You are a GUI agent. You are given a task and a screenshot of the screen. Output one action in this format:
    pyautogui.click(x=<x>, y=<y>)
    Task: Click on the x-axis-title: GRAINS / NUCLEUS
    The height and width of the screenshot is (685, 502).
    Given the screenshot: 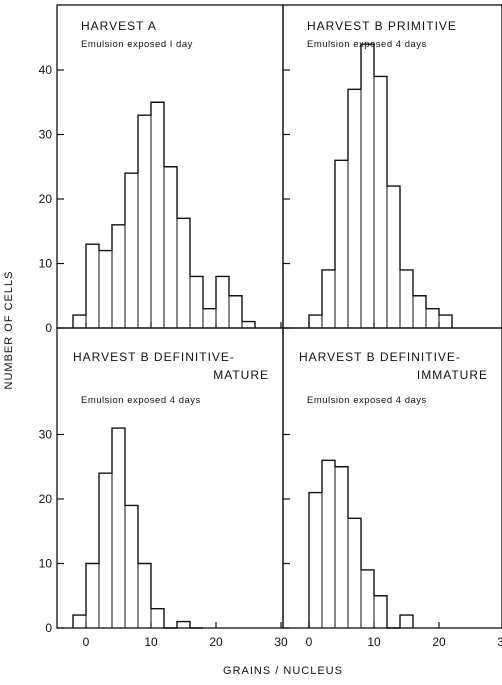 What is the action you would take?
    pyautogui.click(x=283, y=671)
    